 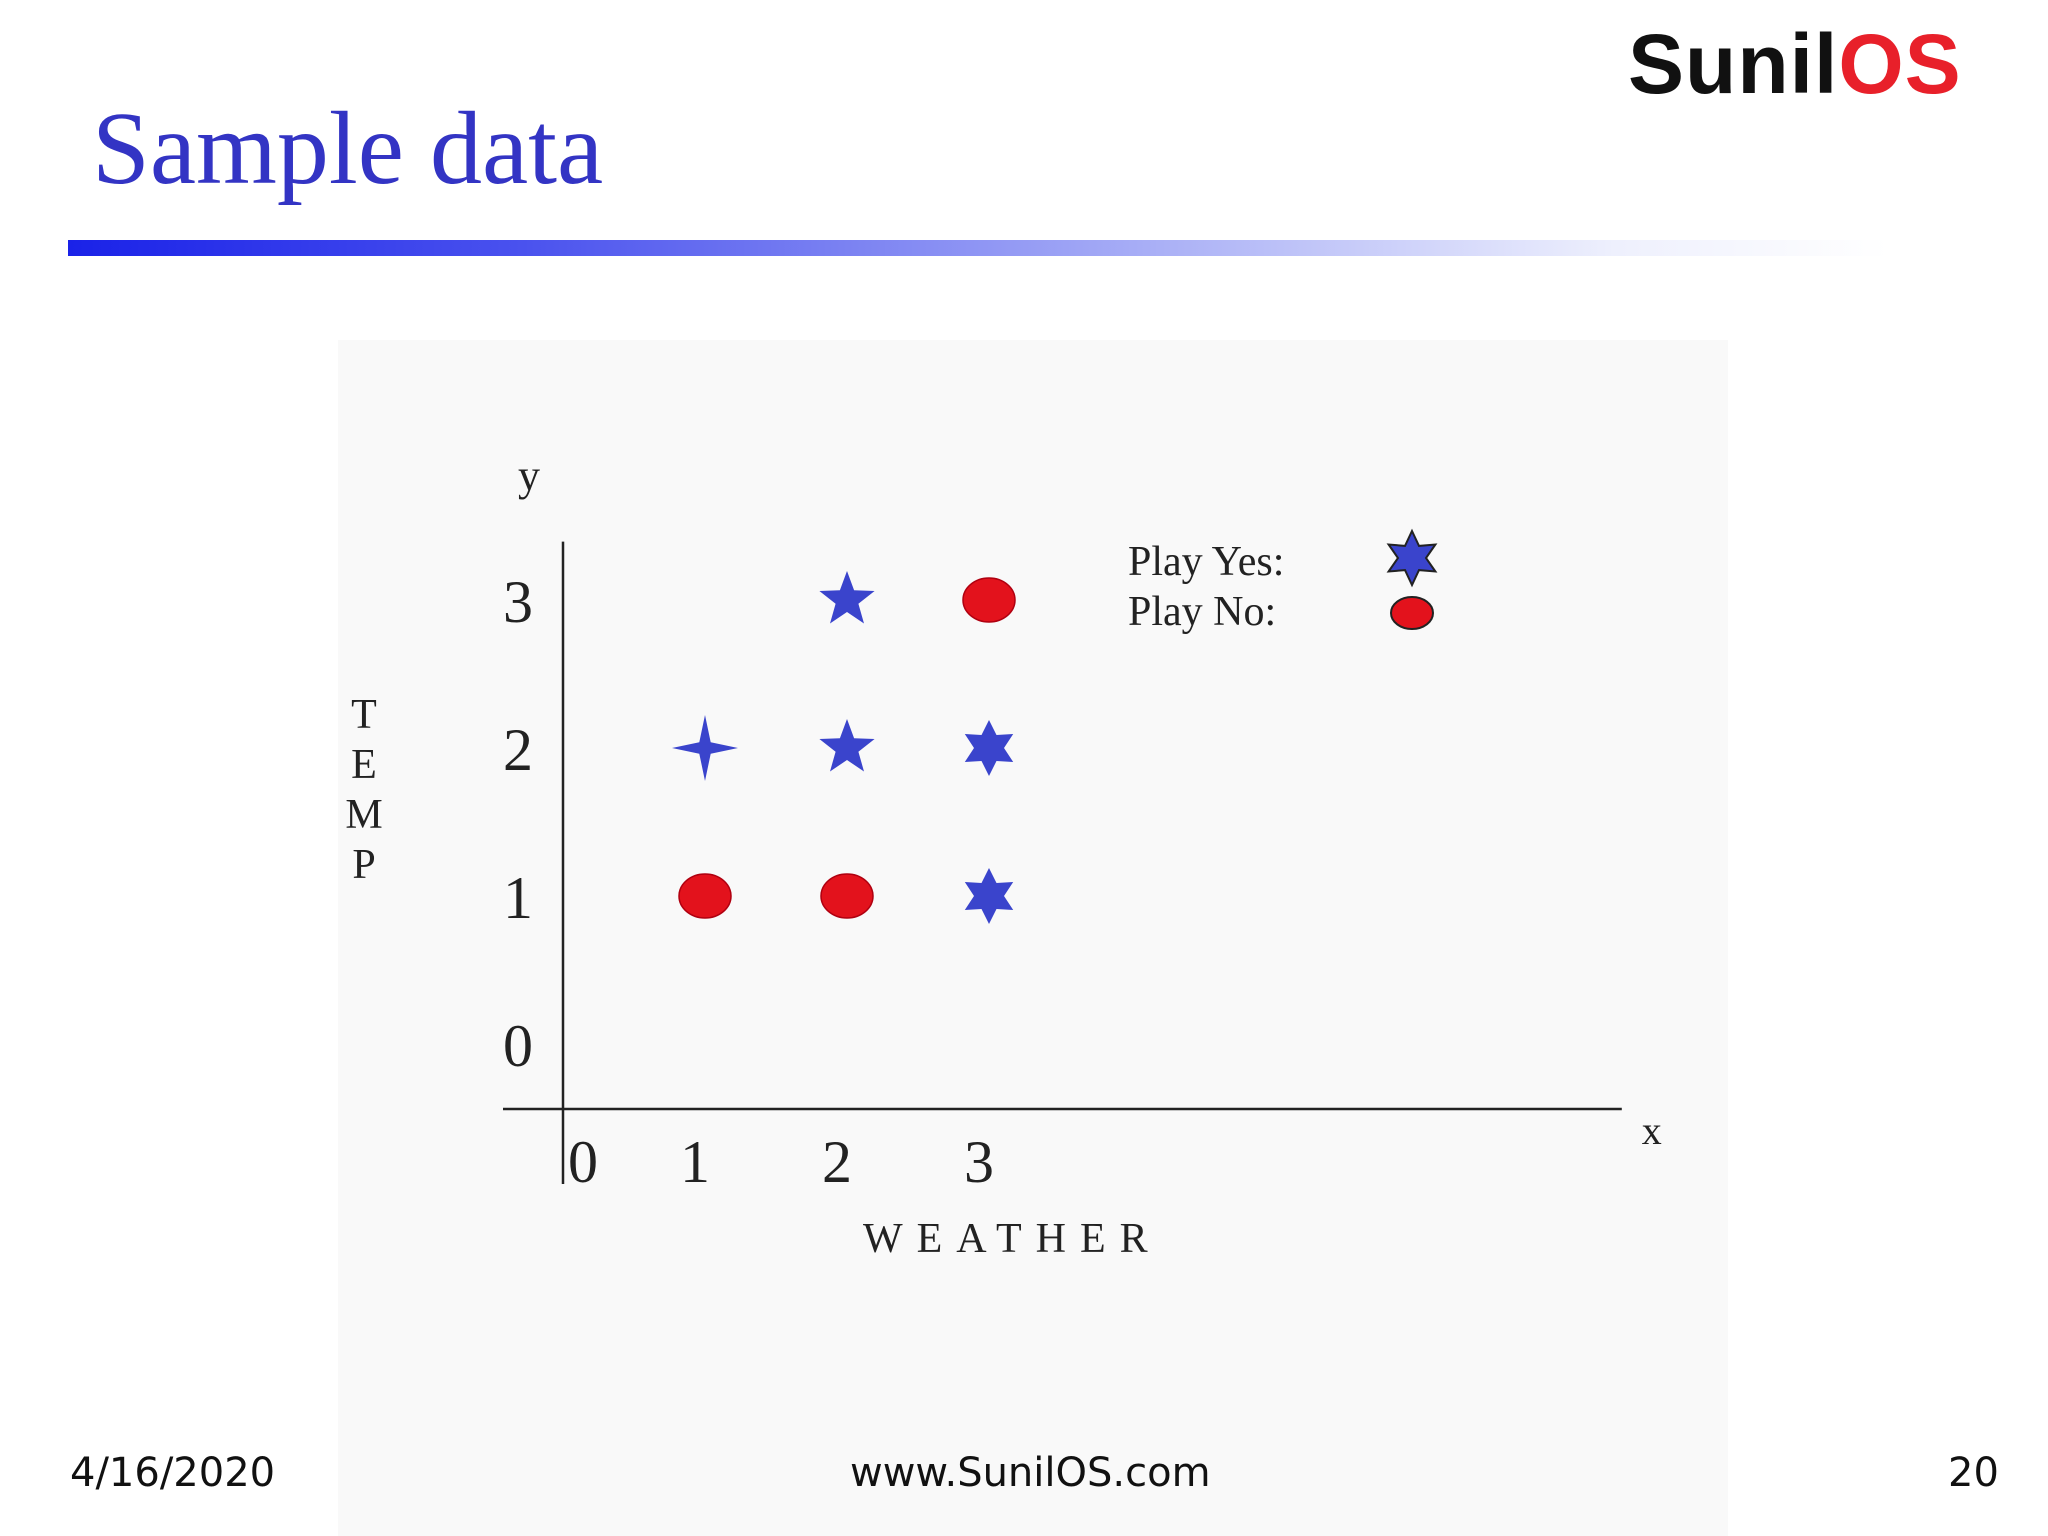 I want to click on legend-label: Play Yes:, so click(x=1206, y=562).